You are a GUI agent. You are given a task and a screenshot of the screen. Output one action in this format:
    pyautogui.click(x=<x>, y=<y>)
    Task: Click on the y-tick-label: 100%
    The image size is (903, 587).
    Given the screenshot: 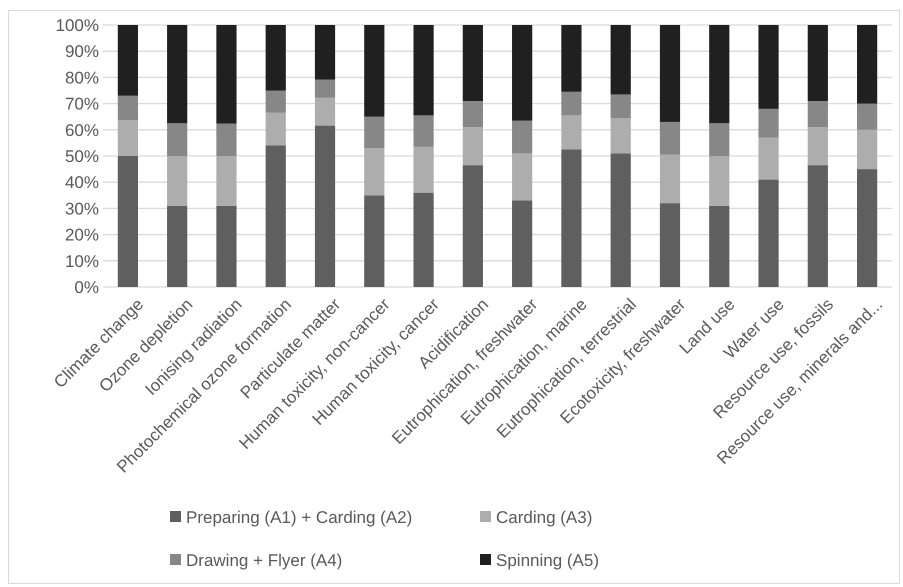 What is the action you would take?
    pyautogui.click(x=77, y=25)
    